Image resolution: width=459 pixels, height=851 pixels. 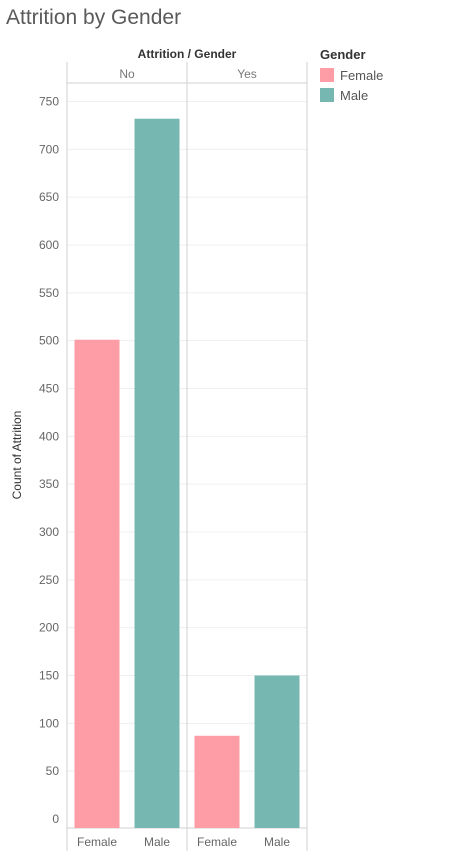 I want to click on y-tick-label: 0, so click(x=55, y=819).